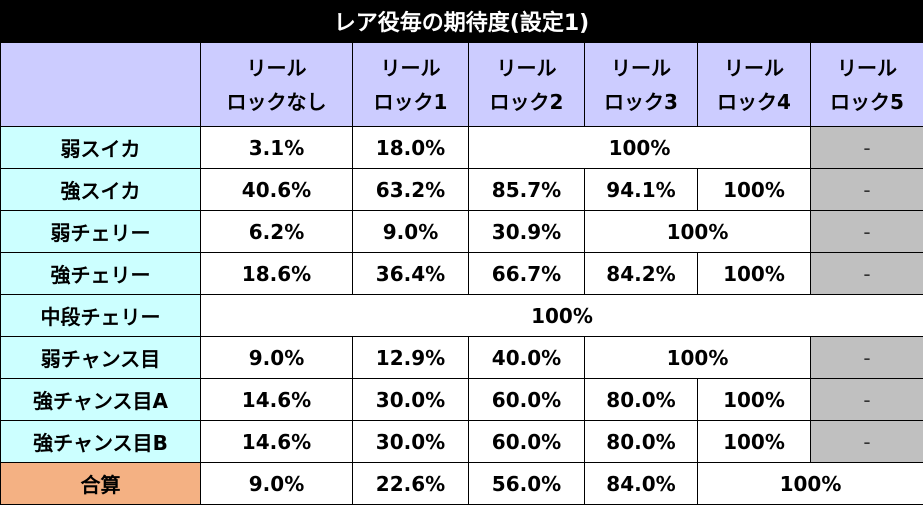 The width and height of the screenshot is (923, 506). Describe the element at coordinates (100, 273) in the screenshot. I see `row-label: 強チェリー` at that location.